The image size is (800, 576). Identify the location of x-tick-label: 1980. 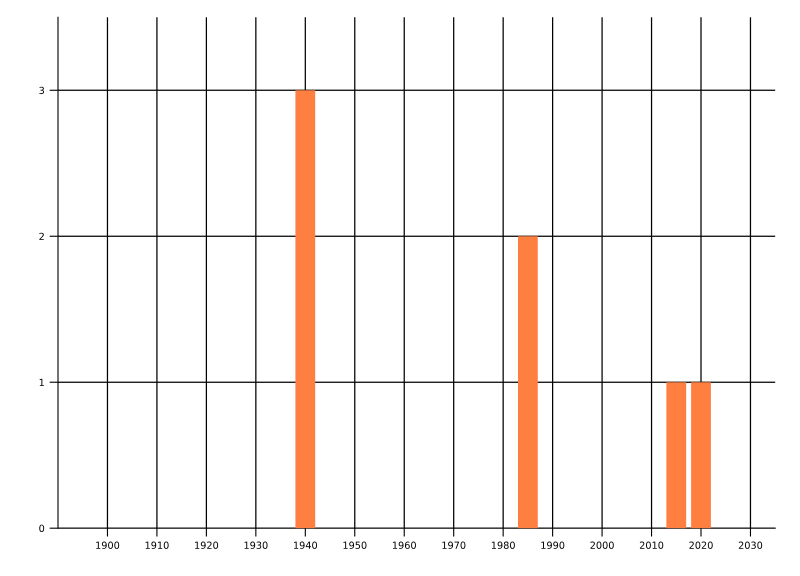
(503, 545).